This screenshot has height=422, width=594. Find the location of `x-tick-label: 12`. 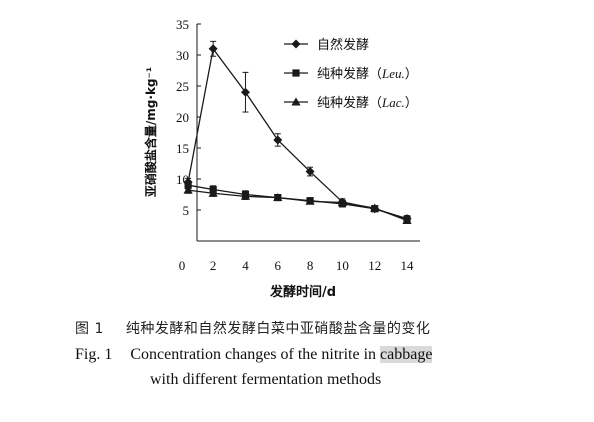

x-tick-label: 12 is located at coordinates (374, 265).